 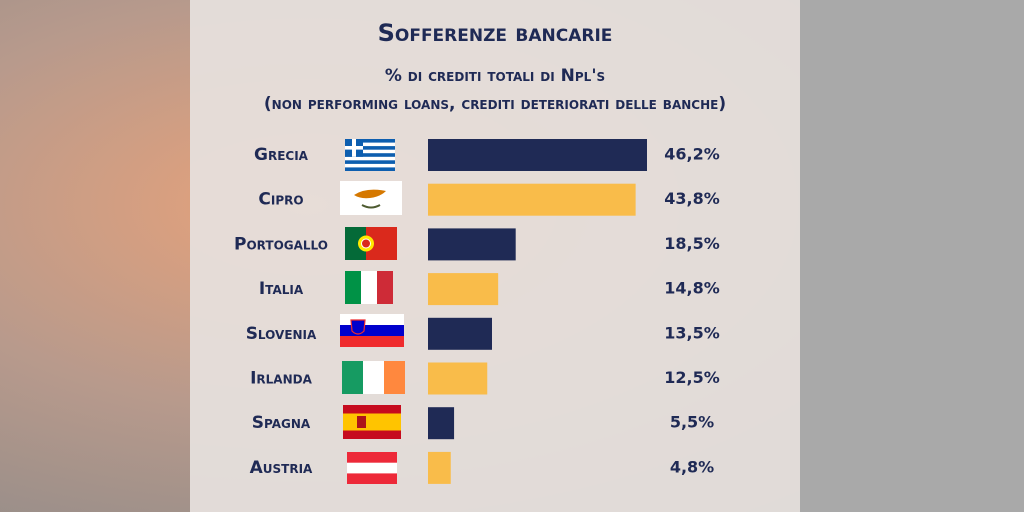 What do you see at coordinates (692, 332) in the screenshot?
I see `value-label: 13,5%` at bounding box center [692, 332].